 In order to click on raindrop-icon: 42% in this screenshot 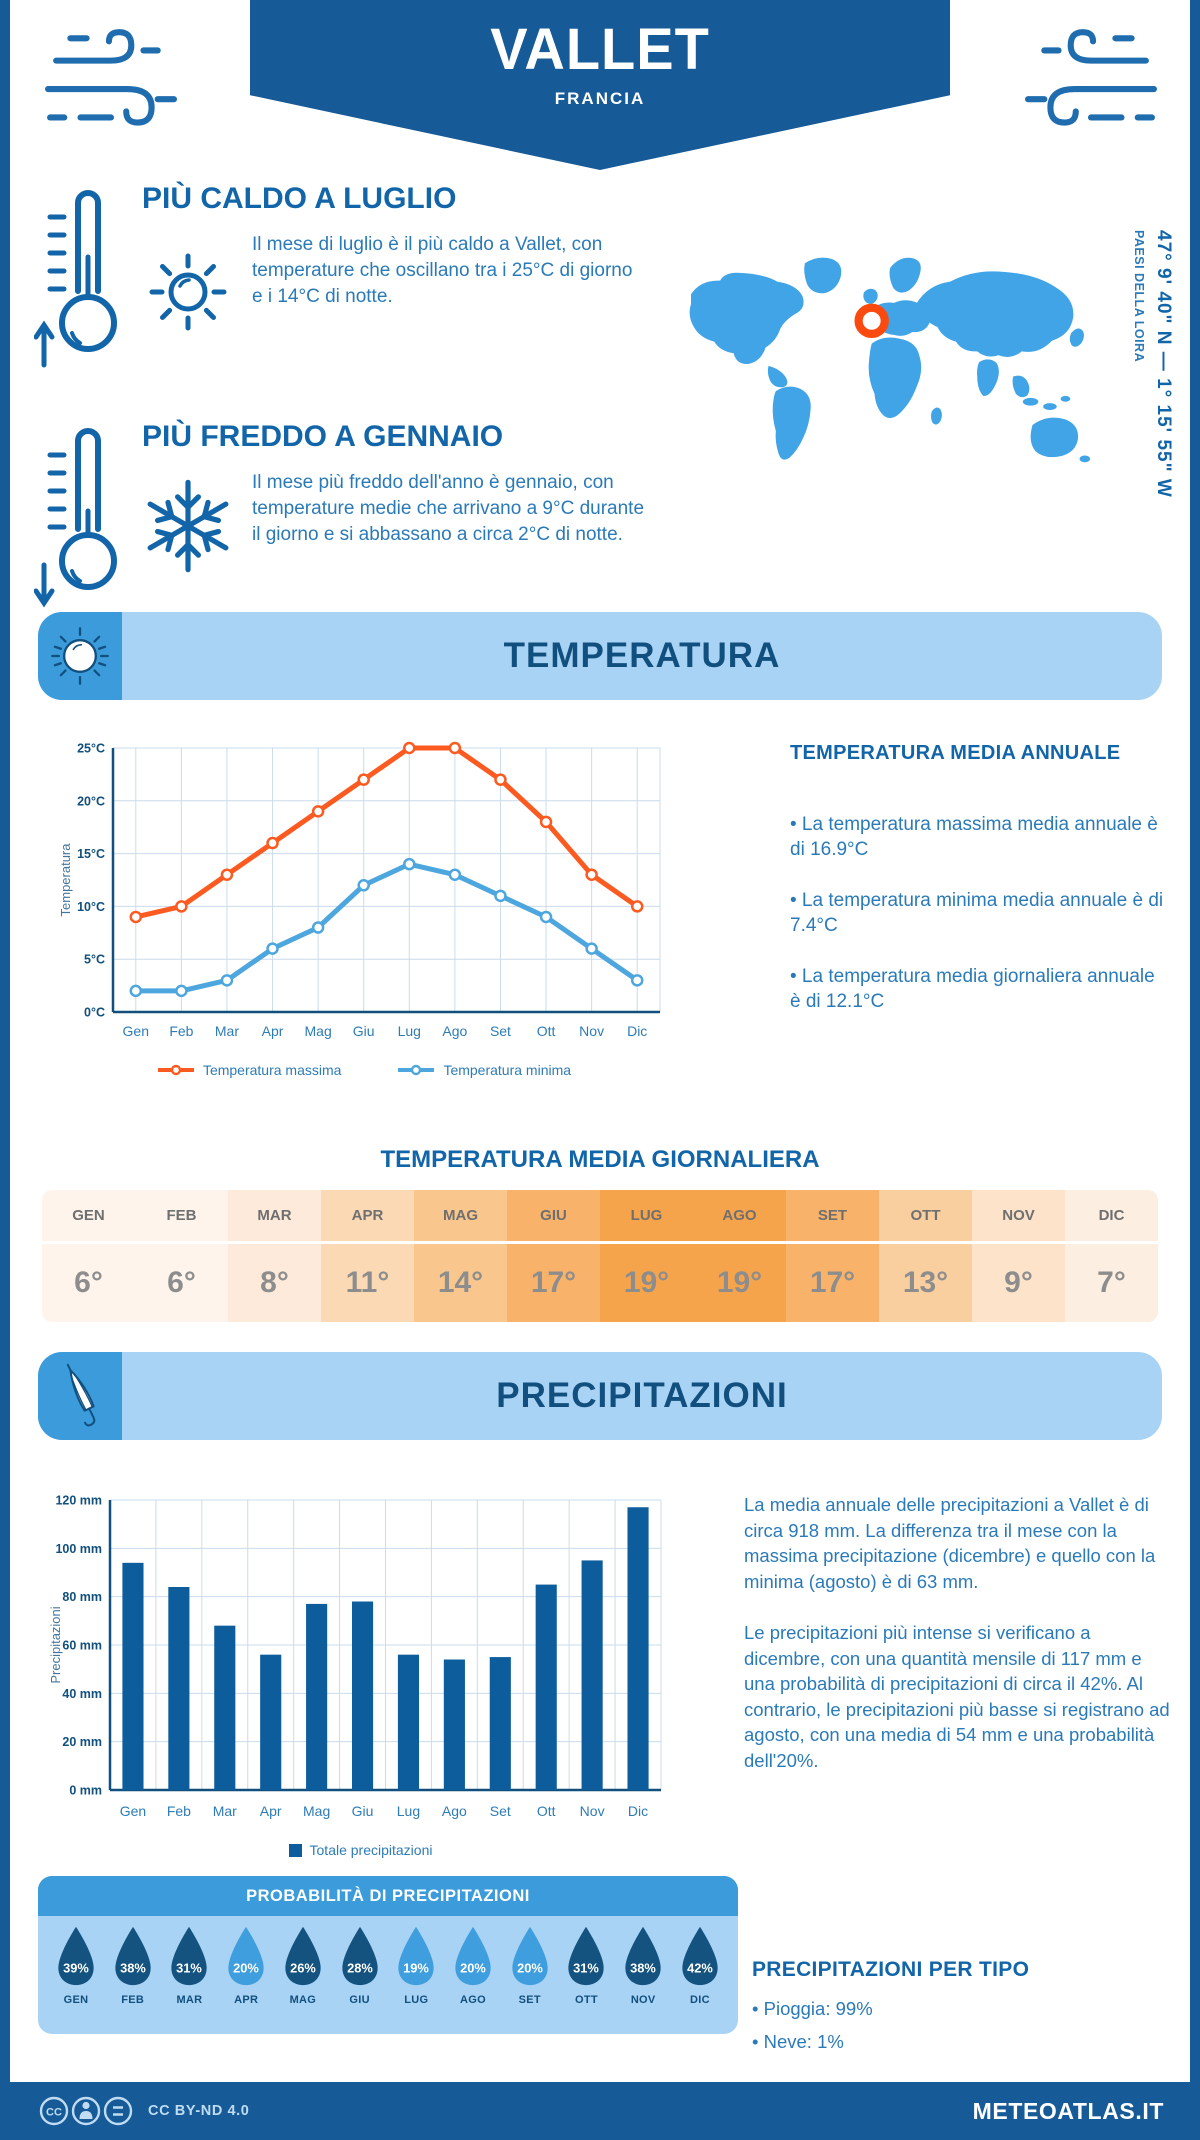, I will do `click(700, 1956)`.